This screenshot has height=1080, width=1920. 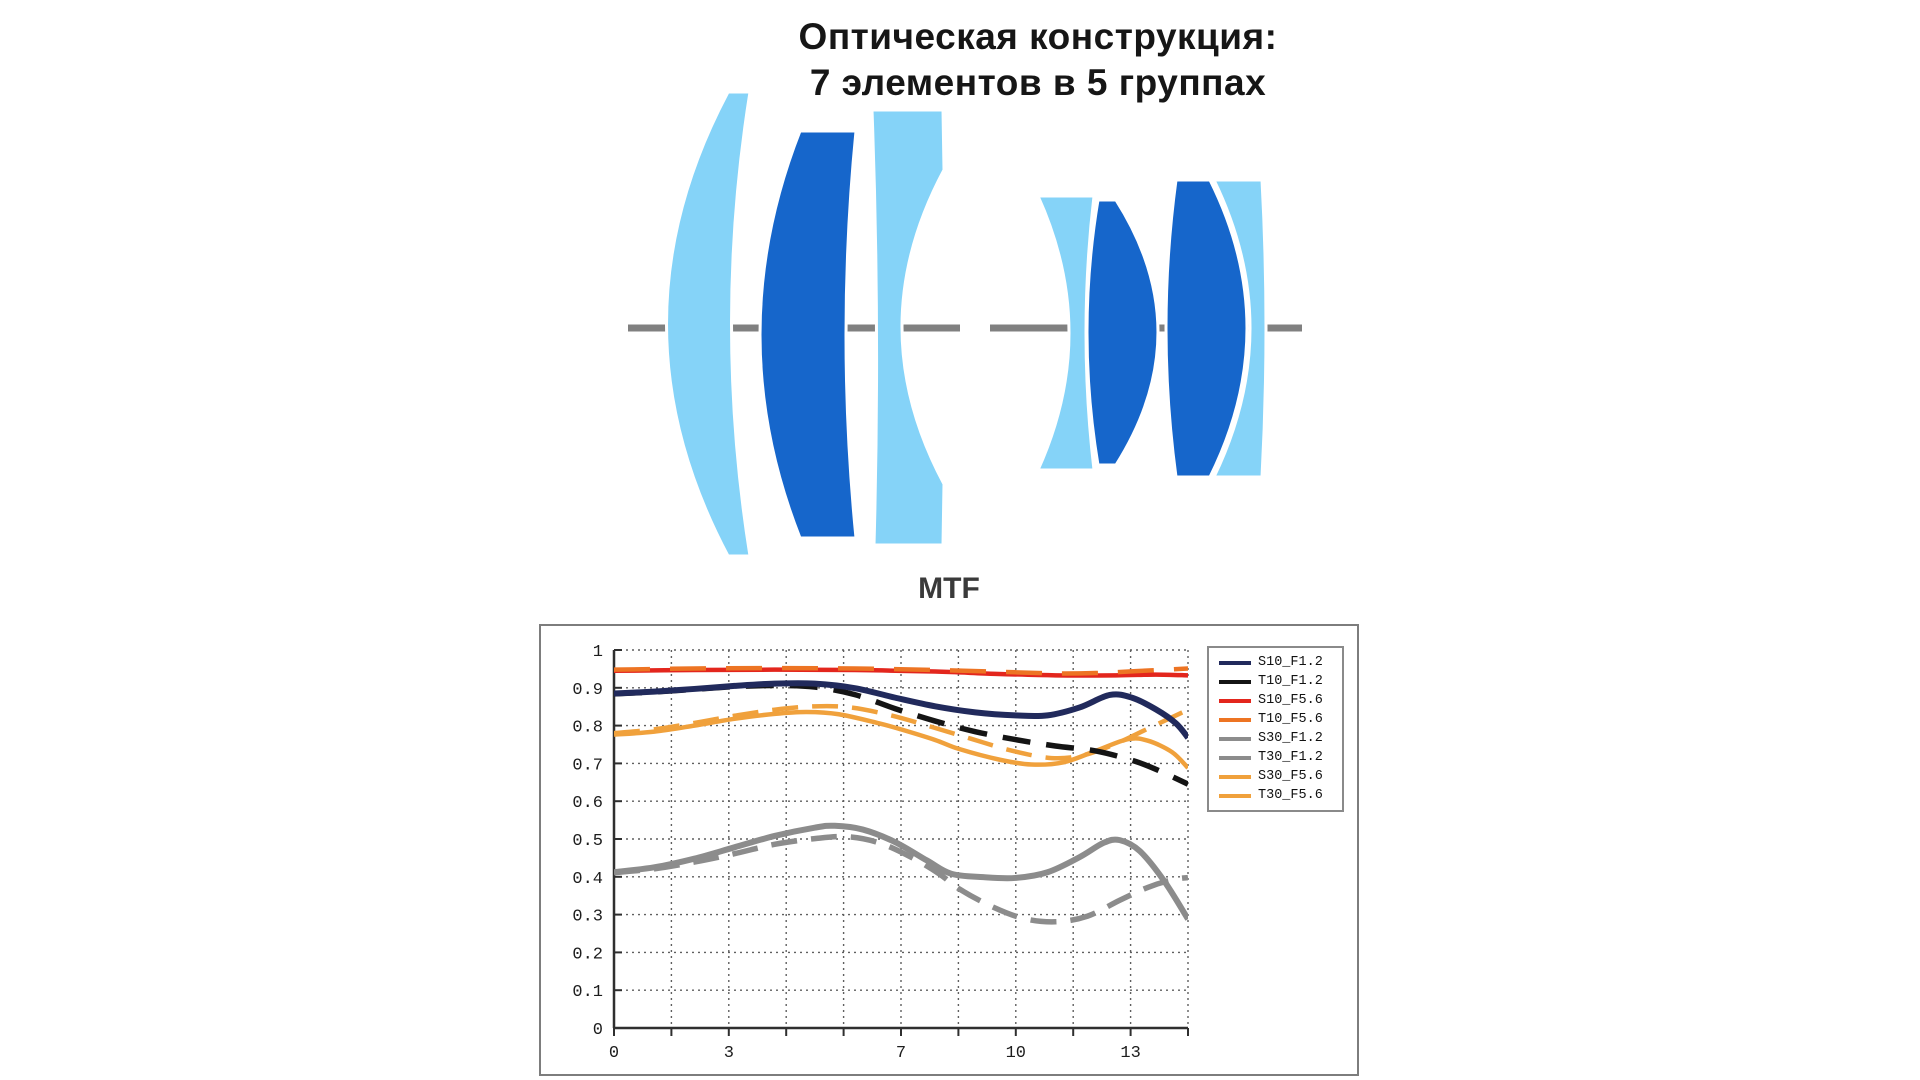 I want to click on legend-item: S10_F5.6, so click(x=1275, y=700).